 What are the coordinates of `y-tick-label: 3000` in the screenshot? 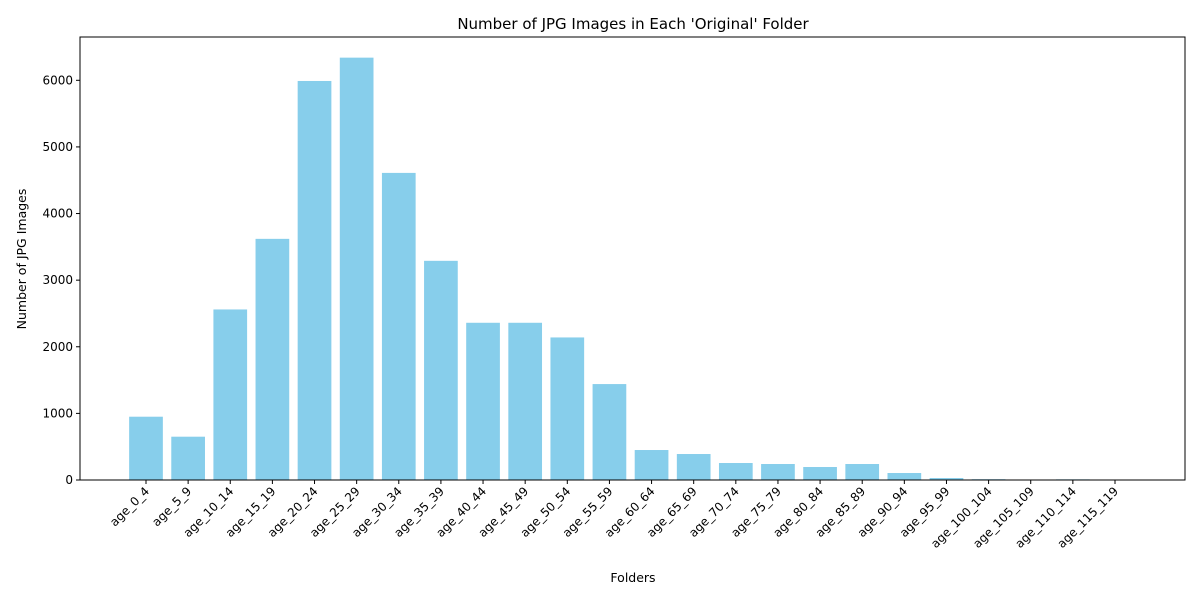 It's located at (57, 280).